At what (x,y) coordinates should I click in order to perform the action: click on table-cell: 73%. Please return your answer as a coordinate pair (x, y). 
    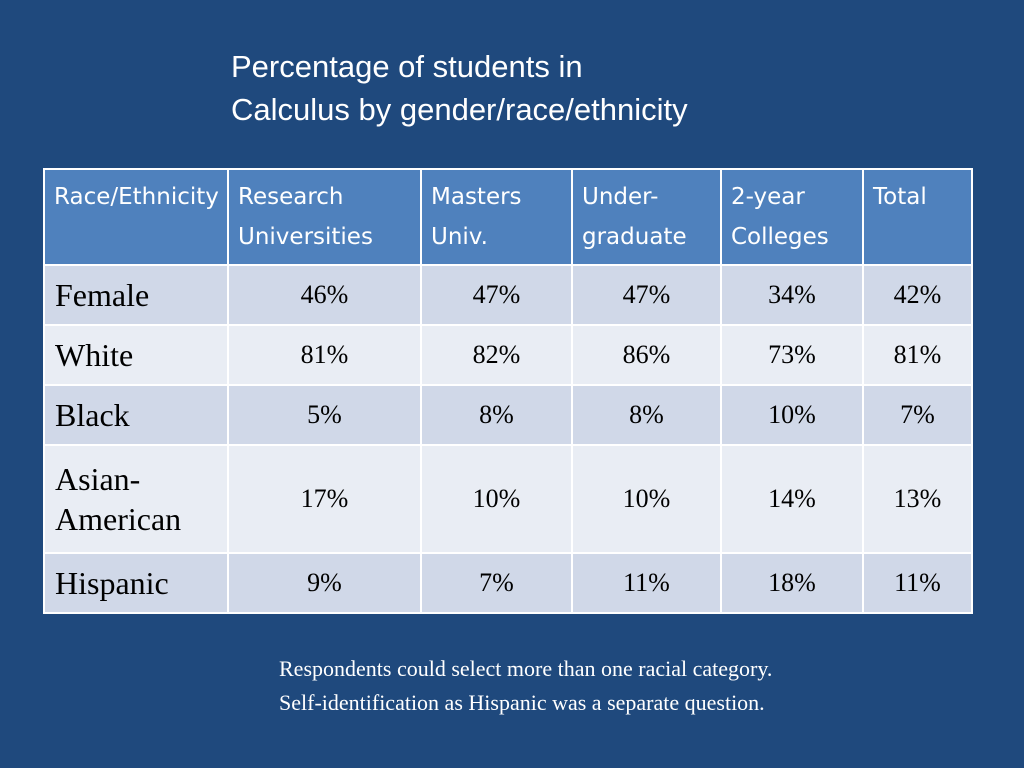
    Looking at the image, I should click on (792, 355).